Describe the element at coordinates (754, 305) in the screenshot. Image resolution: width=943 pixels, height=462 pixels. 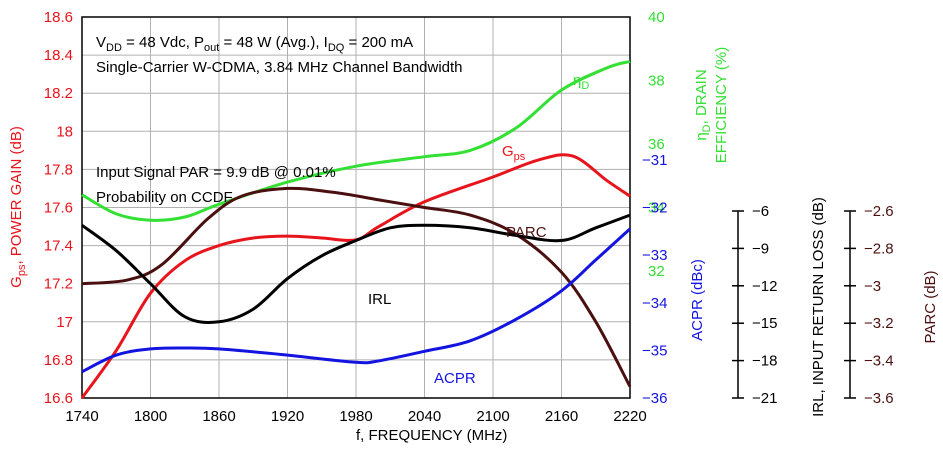
I see `irl-axis: −6 −9 −12 −15 −18 −21` at that location.